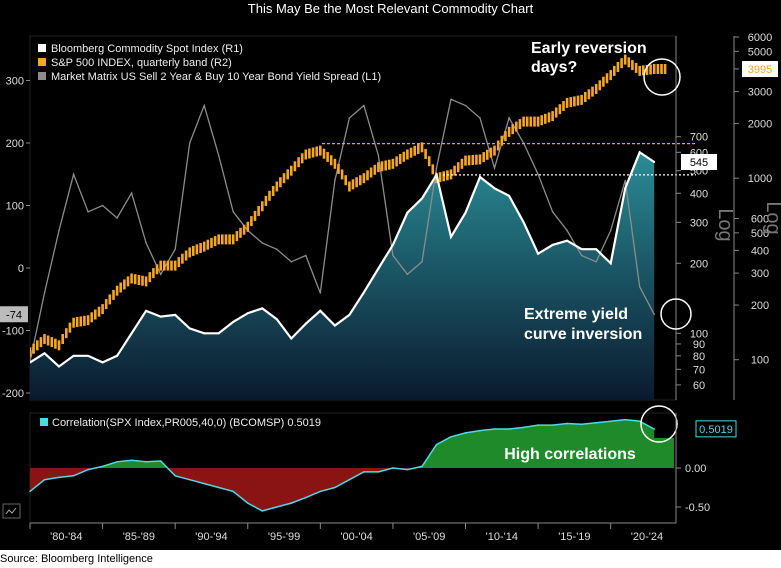  What do you see at coordinates (334, 325) in the screenshot?
I see `commodity-point-2001` at bounding box center [334, 325].